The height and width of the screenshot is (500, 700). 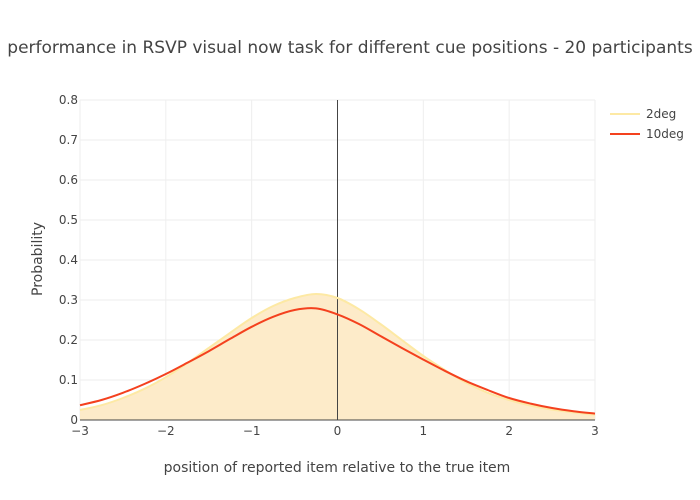 I want to click on x-axis-ticks: −3 −2 −1 0 1 2 3, so click(x=335, y=431).